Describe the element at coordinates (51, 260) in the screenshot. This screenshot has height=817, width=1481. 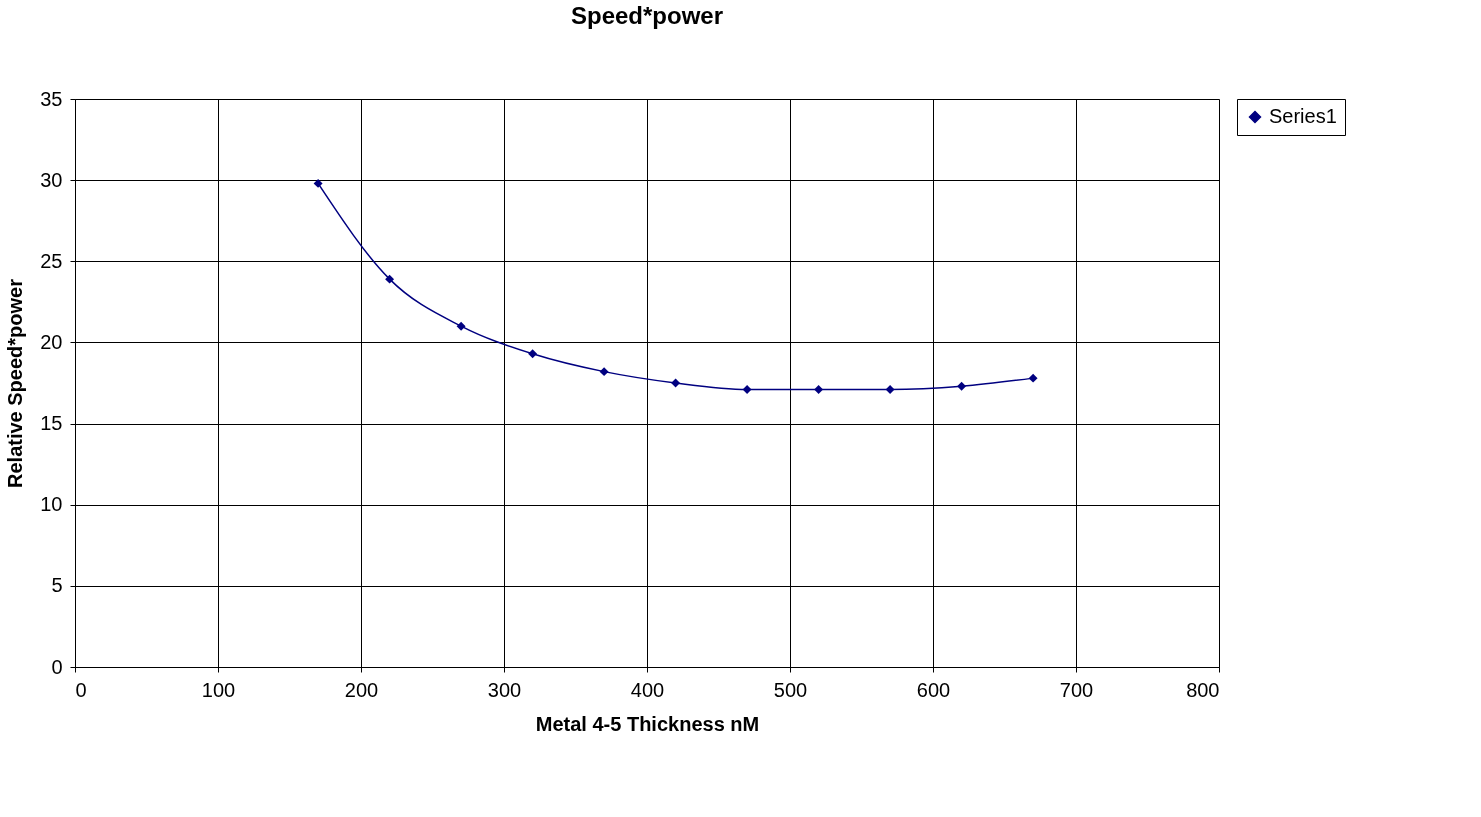
I see `y-tick-label: 25` at that location.